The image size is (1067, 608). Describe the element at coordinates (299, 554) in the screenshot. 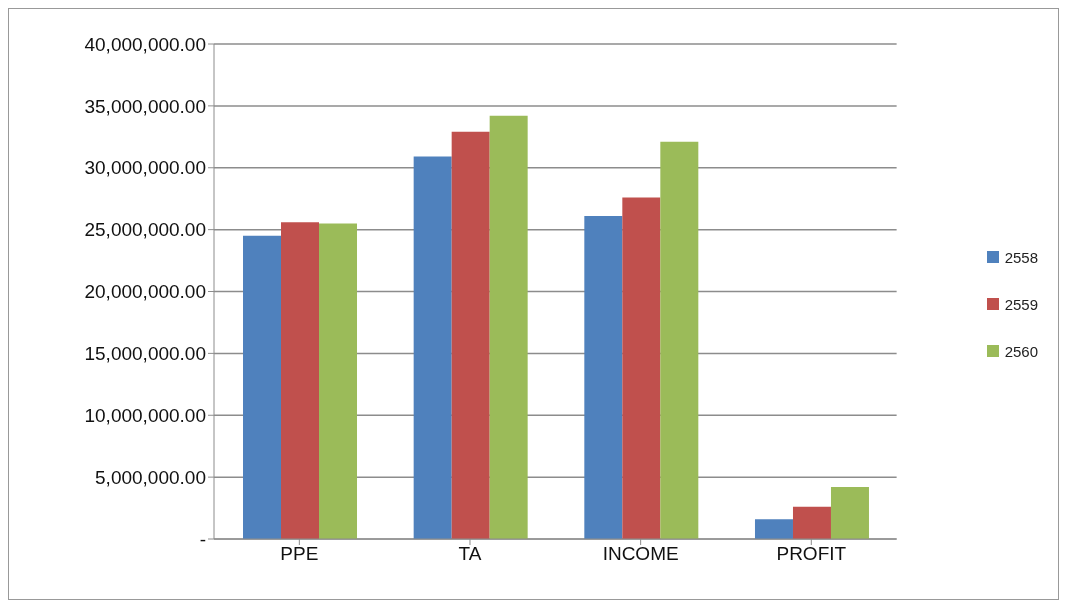

I see `x-tick-label: PPE` at that location.